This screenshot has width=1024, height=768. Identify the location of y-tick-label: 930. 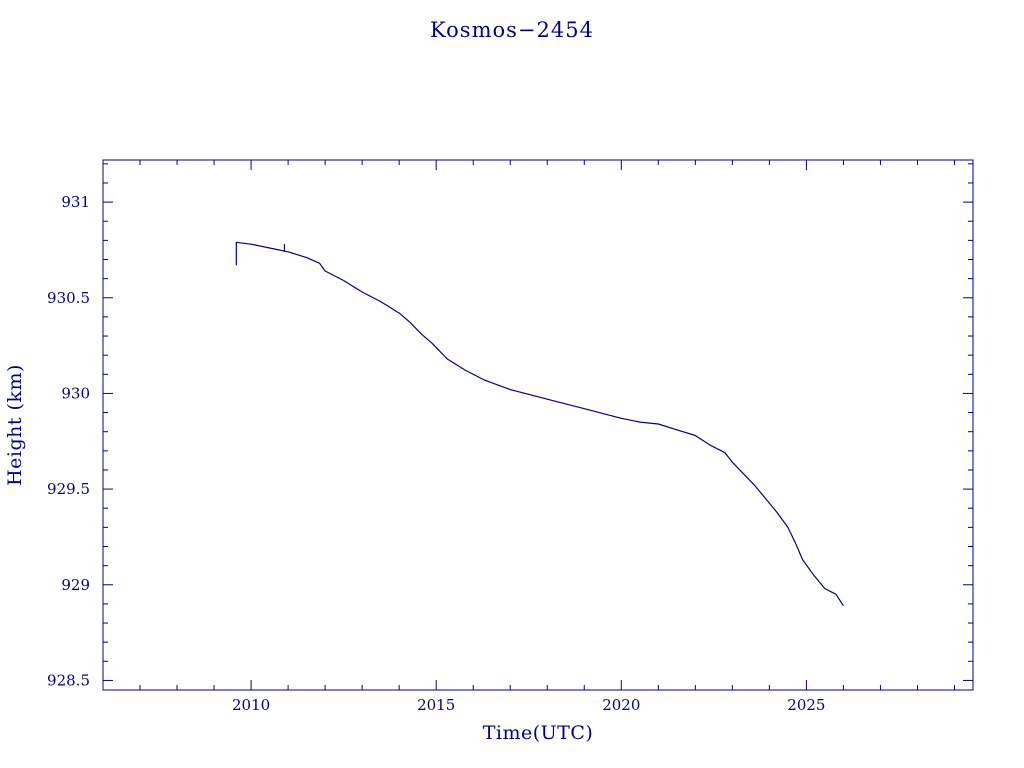
(75, 393).